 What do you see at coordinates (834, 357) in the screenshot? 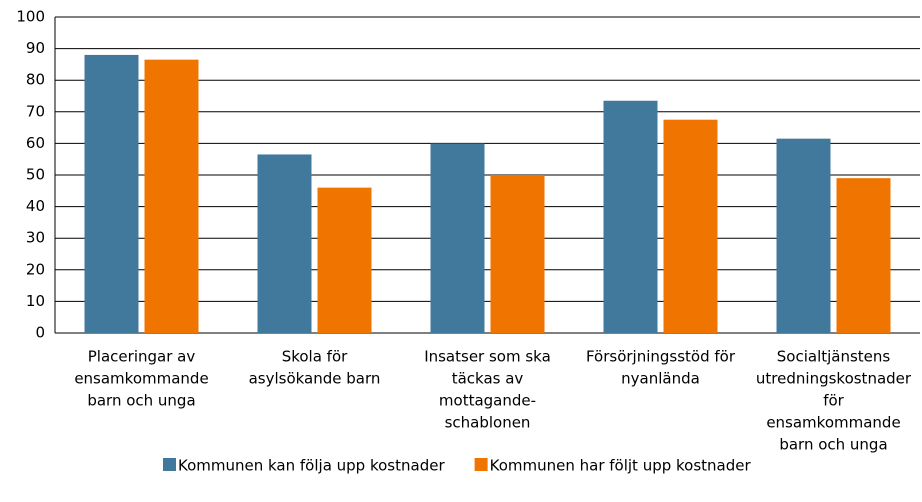
I see `x-tick-label: Socialtjänstens` at bounding box center [834, 357].